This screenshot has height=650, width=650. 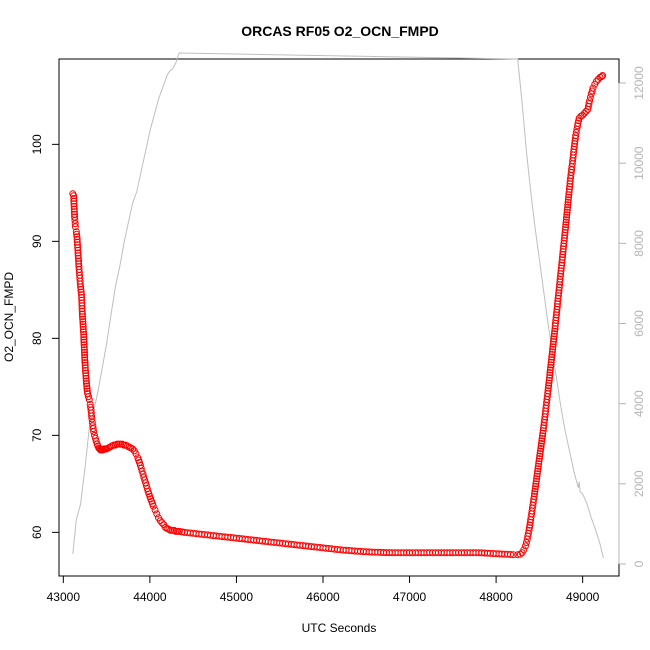 I want to click on y-tick-label: 70, so click(x=37, y=435).